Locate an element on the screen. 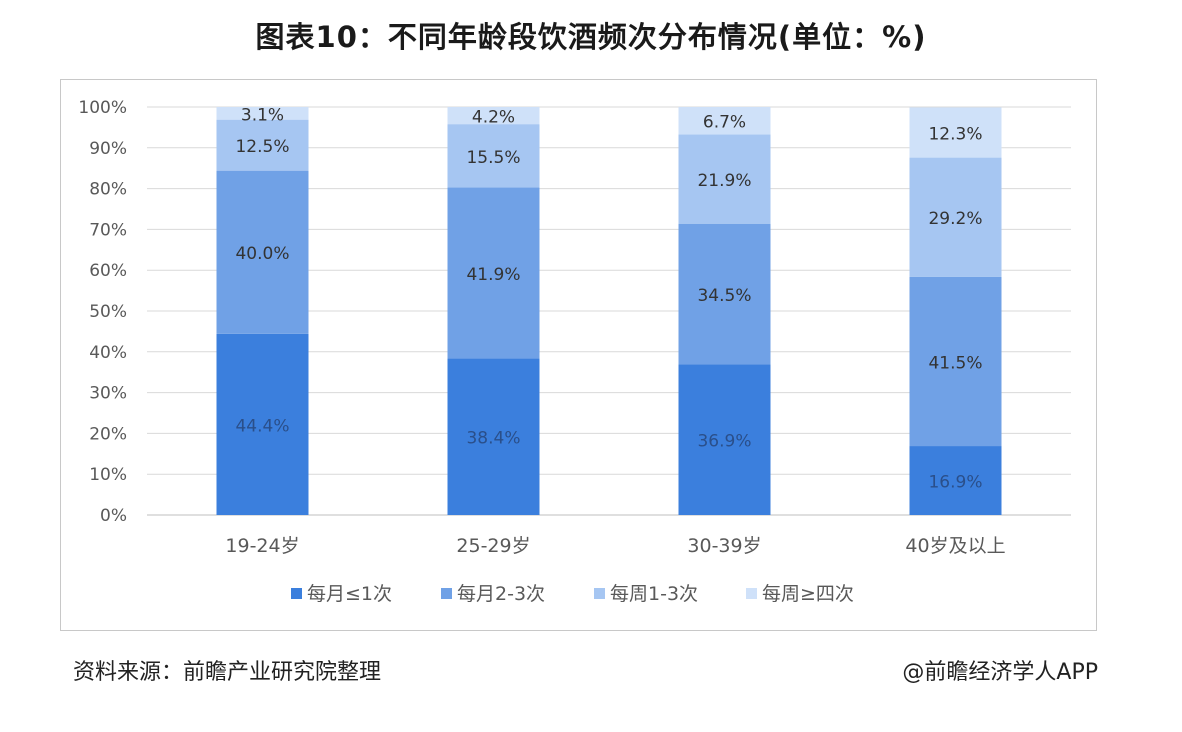 This screenshot has width=1182, height=732. data-label: 41.9% is located at coordinates (493, 275).